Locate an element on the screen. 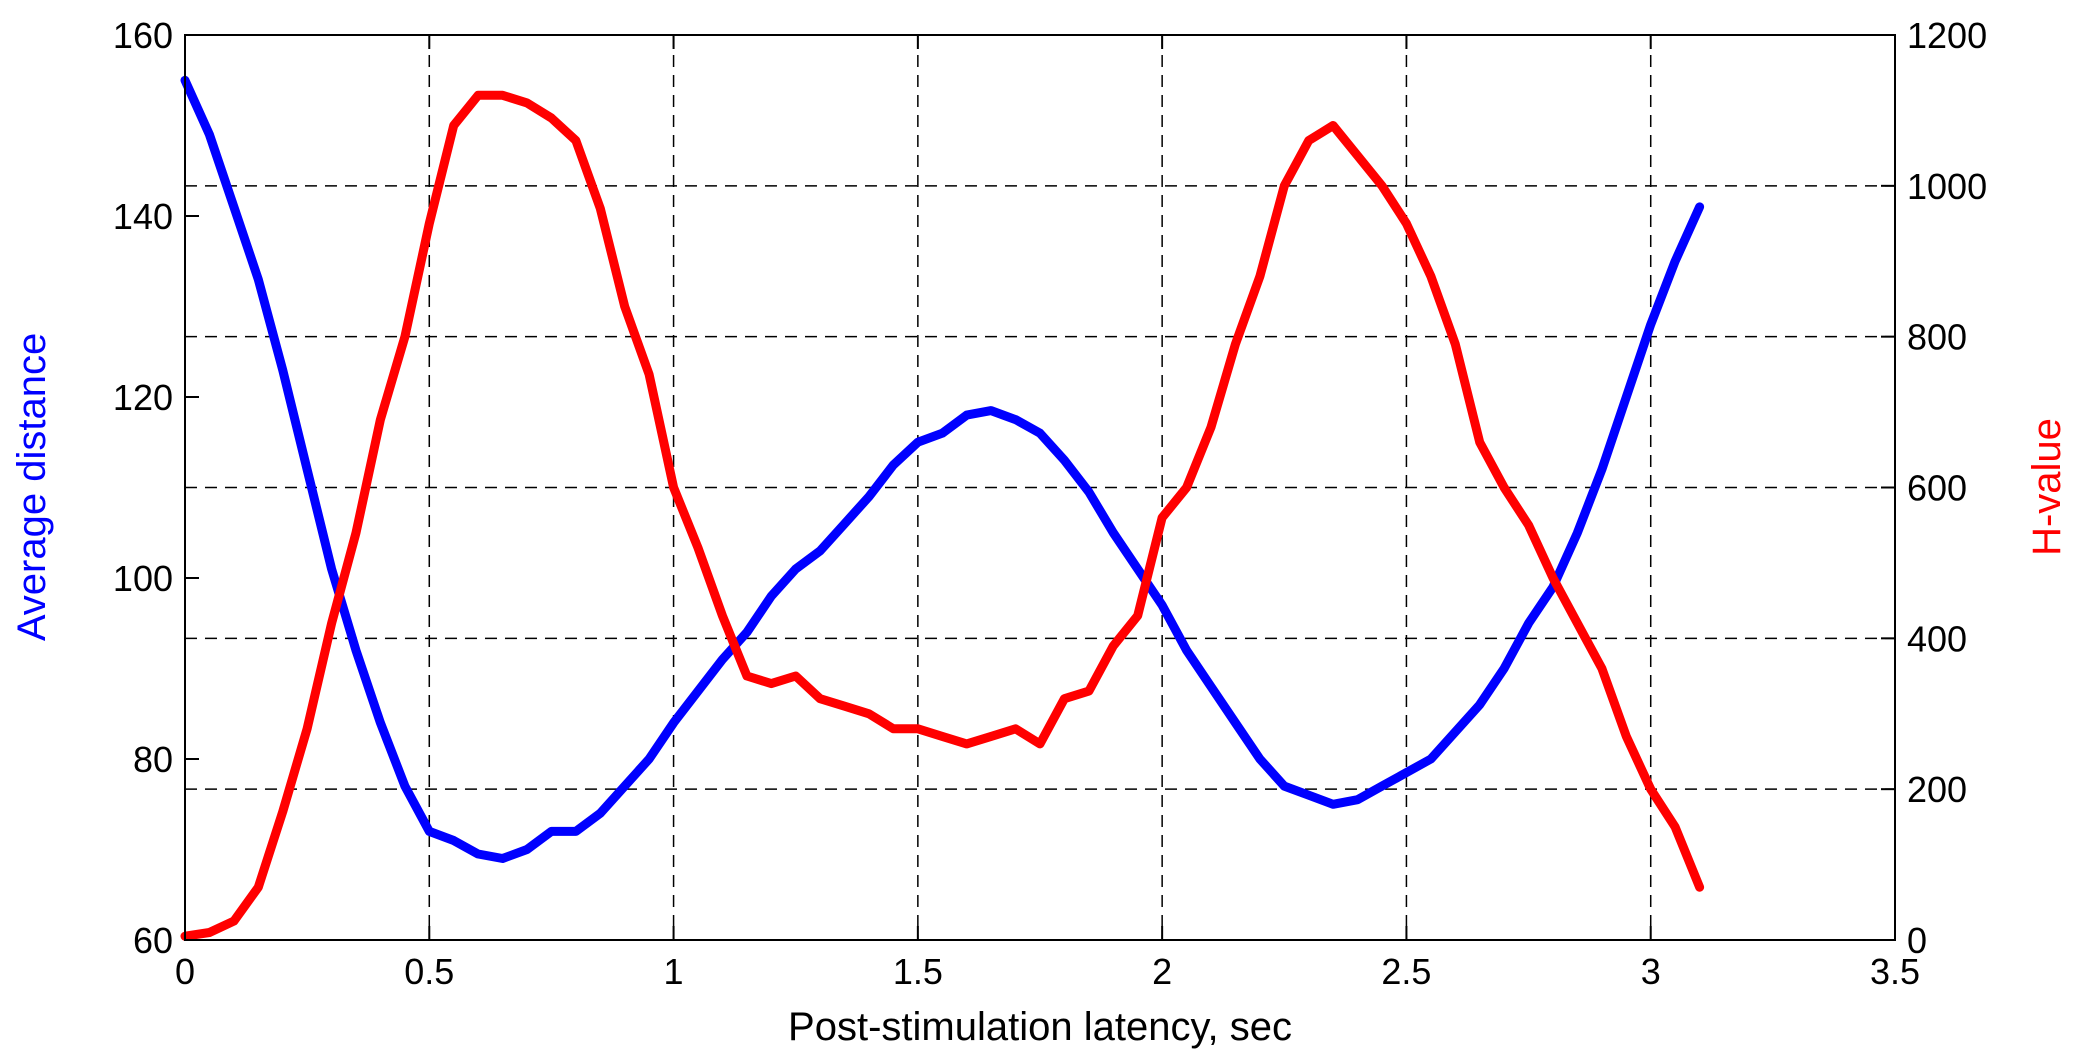  x-tick-label: 0 is located at coordinates (185, 971).